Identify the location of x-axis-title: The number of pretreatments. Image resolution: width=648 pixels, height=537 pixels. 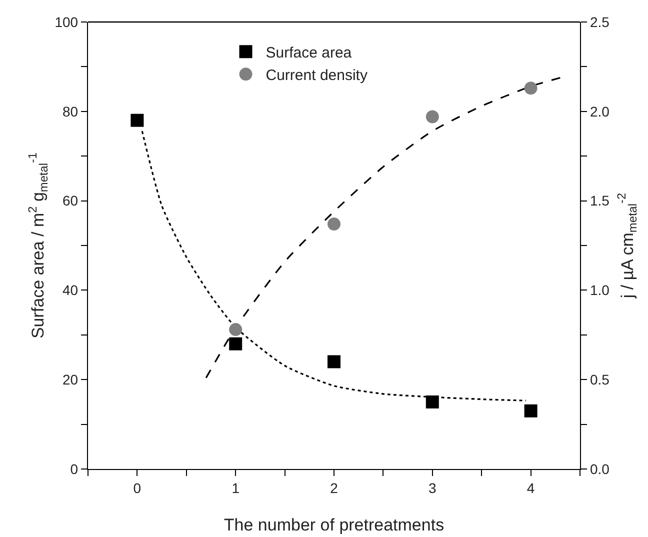
(334, 524).